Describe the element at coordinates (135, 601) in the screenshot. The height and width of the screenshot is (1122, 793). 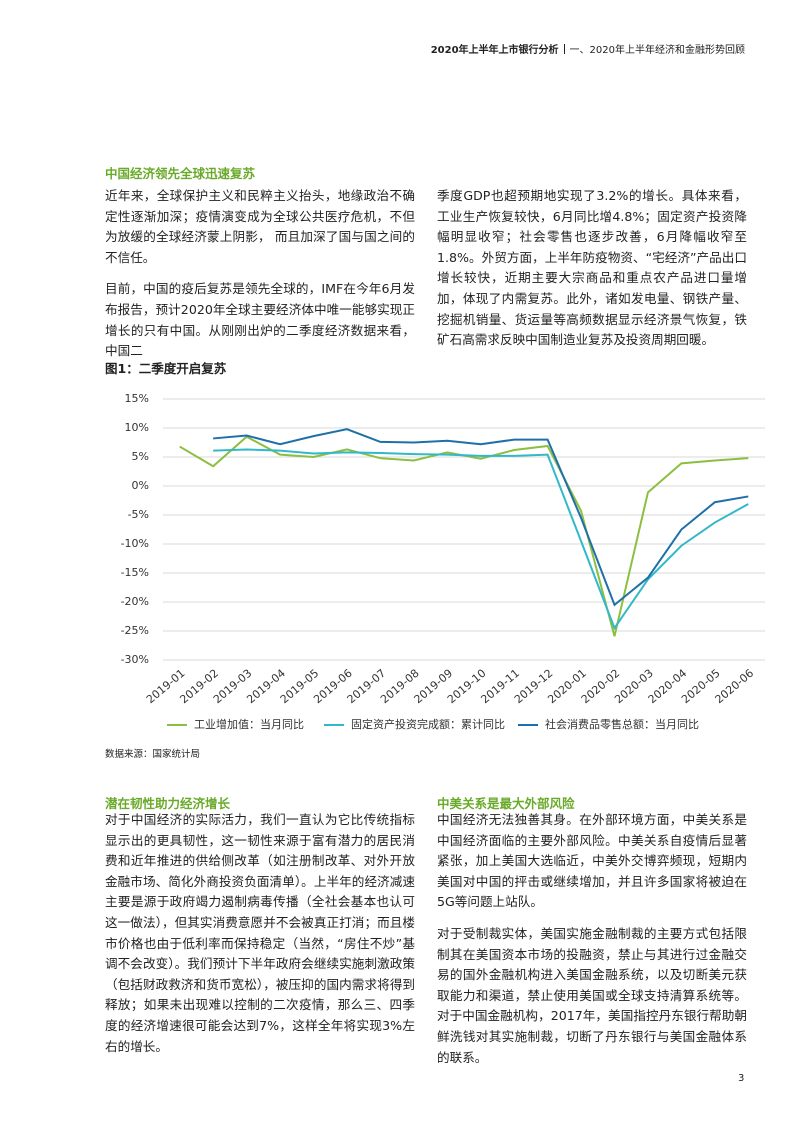
I see `y-tick-label: -20%` at that location.